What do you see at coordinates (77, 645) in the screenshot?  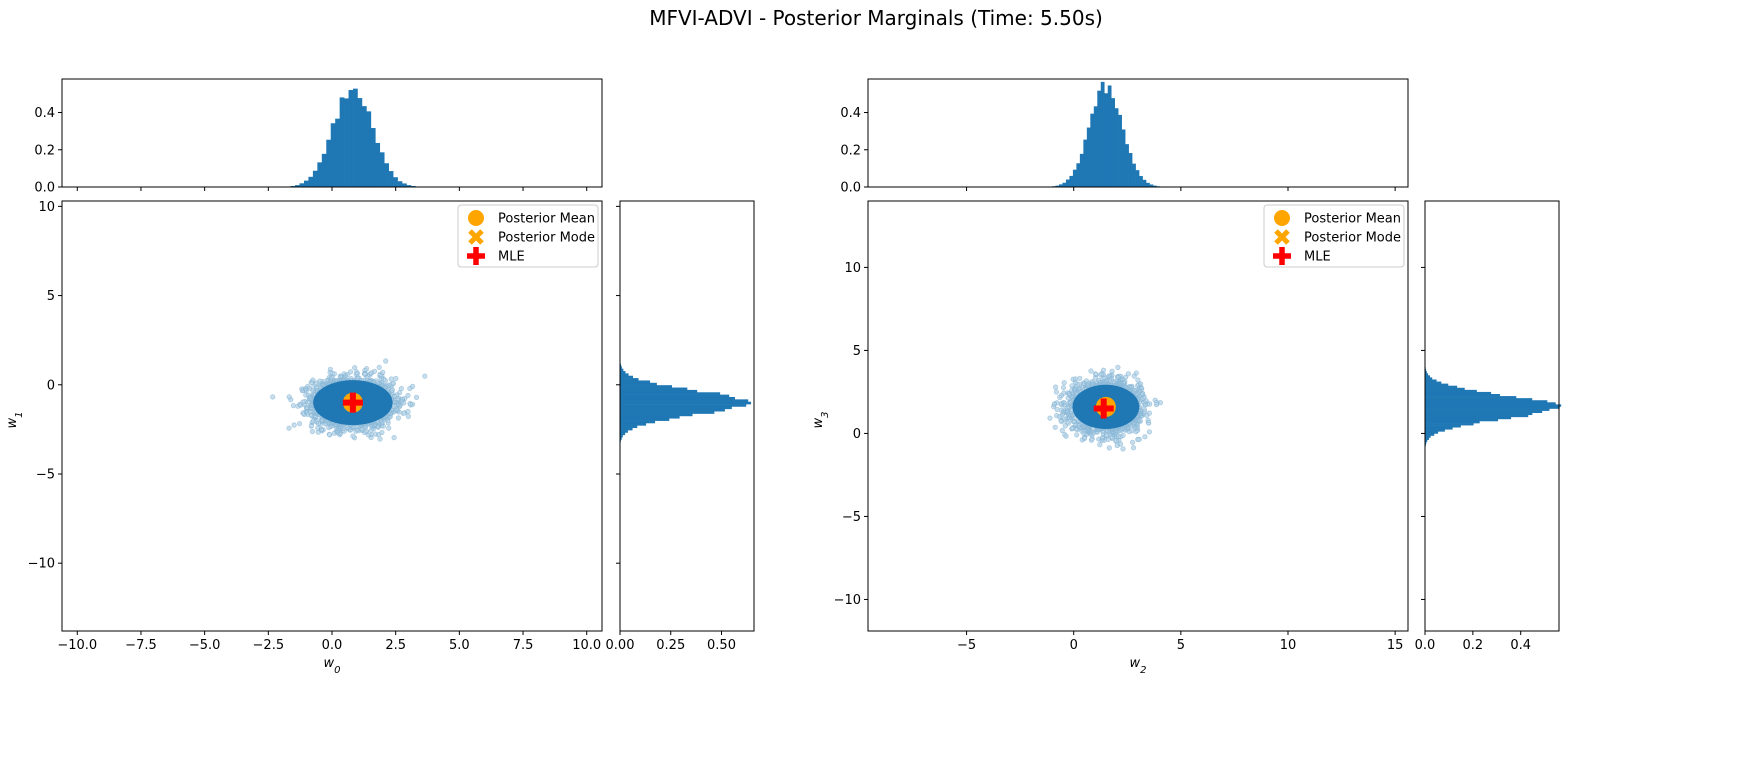 I see `x-tick-label: −10.0` at bounding box center [77, 645].